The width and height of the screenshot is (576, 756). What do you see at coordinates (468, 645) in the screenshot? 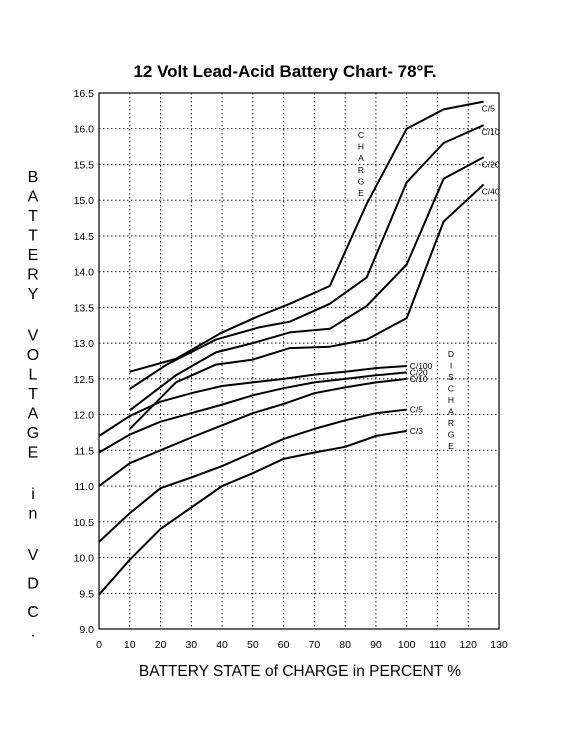
I see `x-tick-label: 120` at bounding box center [468, 645].